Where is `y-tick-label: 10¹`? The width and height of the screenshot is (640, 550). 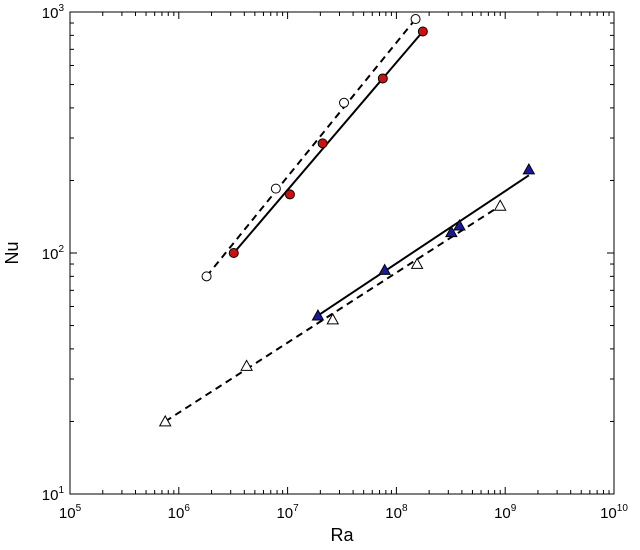 y-tick-label: 10¹ is located at coordinates (53, 494).